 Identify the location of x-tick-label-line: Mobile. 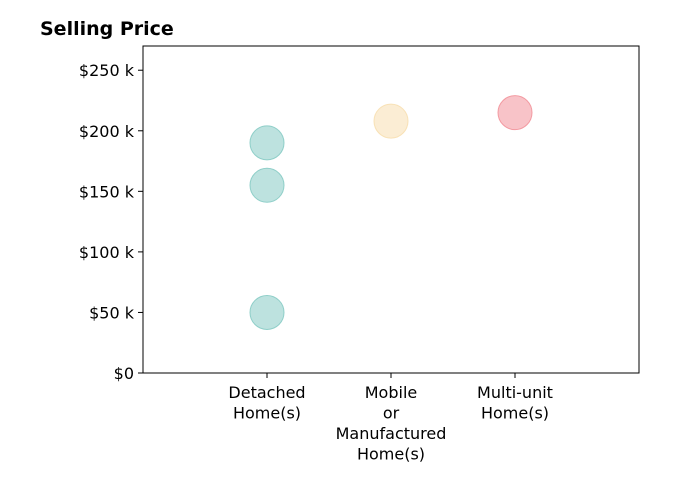
(391, 392).